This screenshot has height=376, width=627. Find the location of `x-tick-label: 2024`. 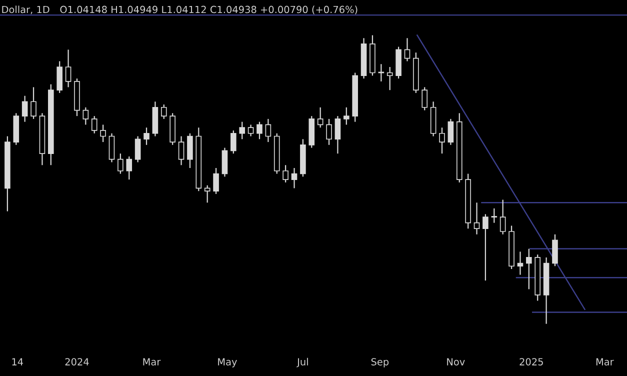

x-tick-label: 2024 is located at coordinates (77, 362).